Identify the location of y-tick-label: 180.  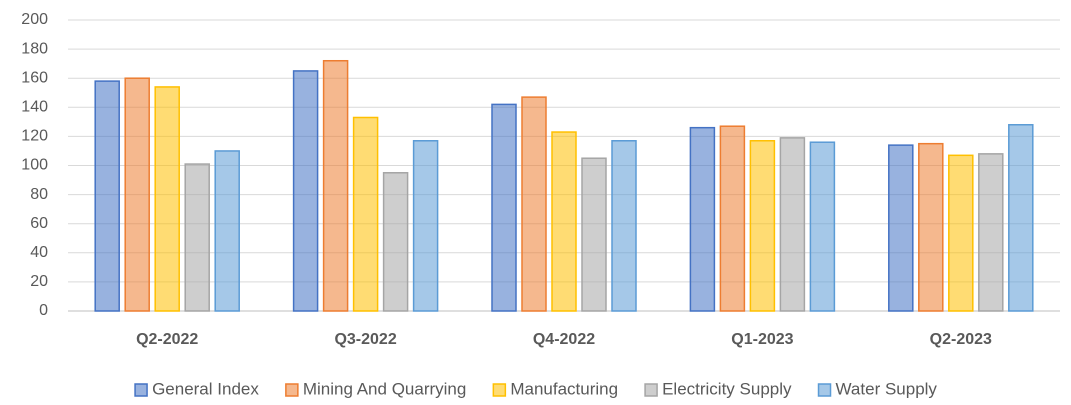
(34, 48).